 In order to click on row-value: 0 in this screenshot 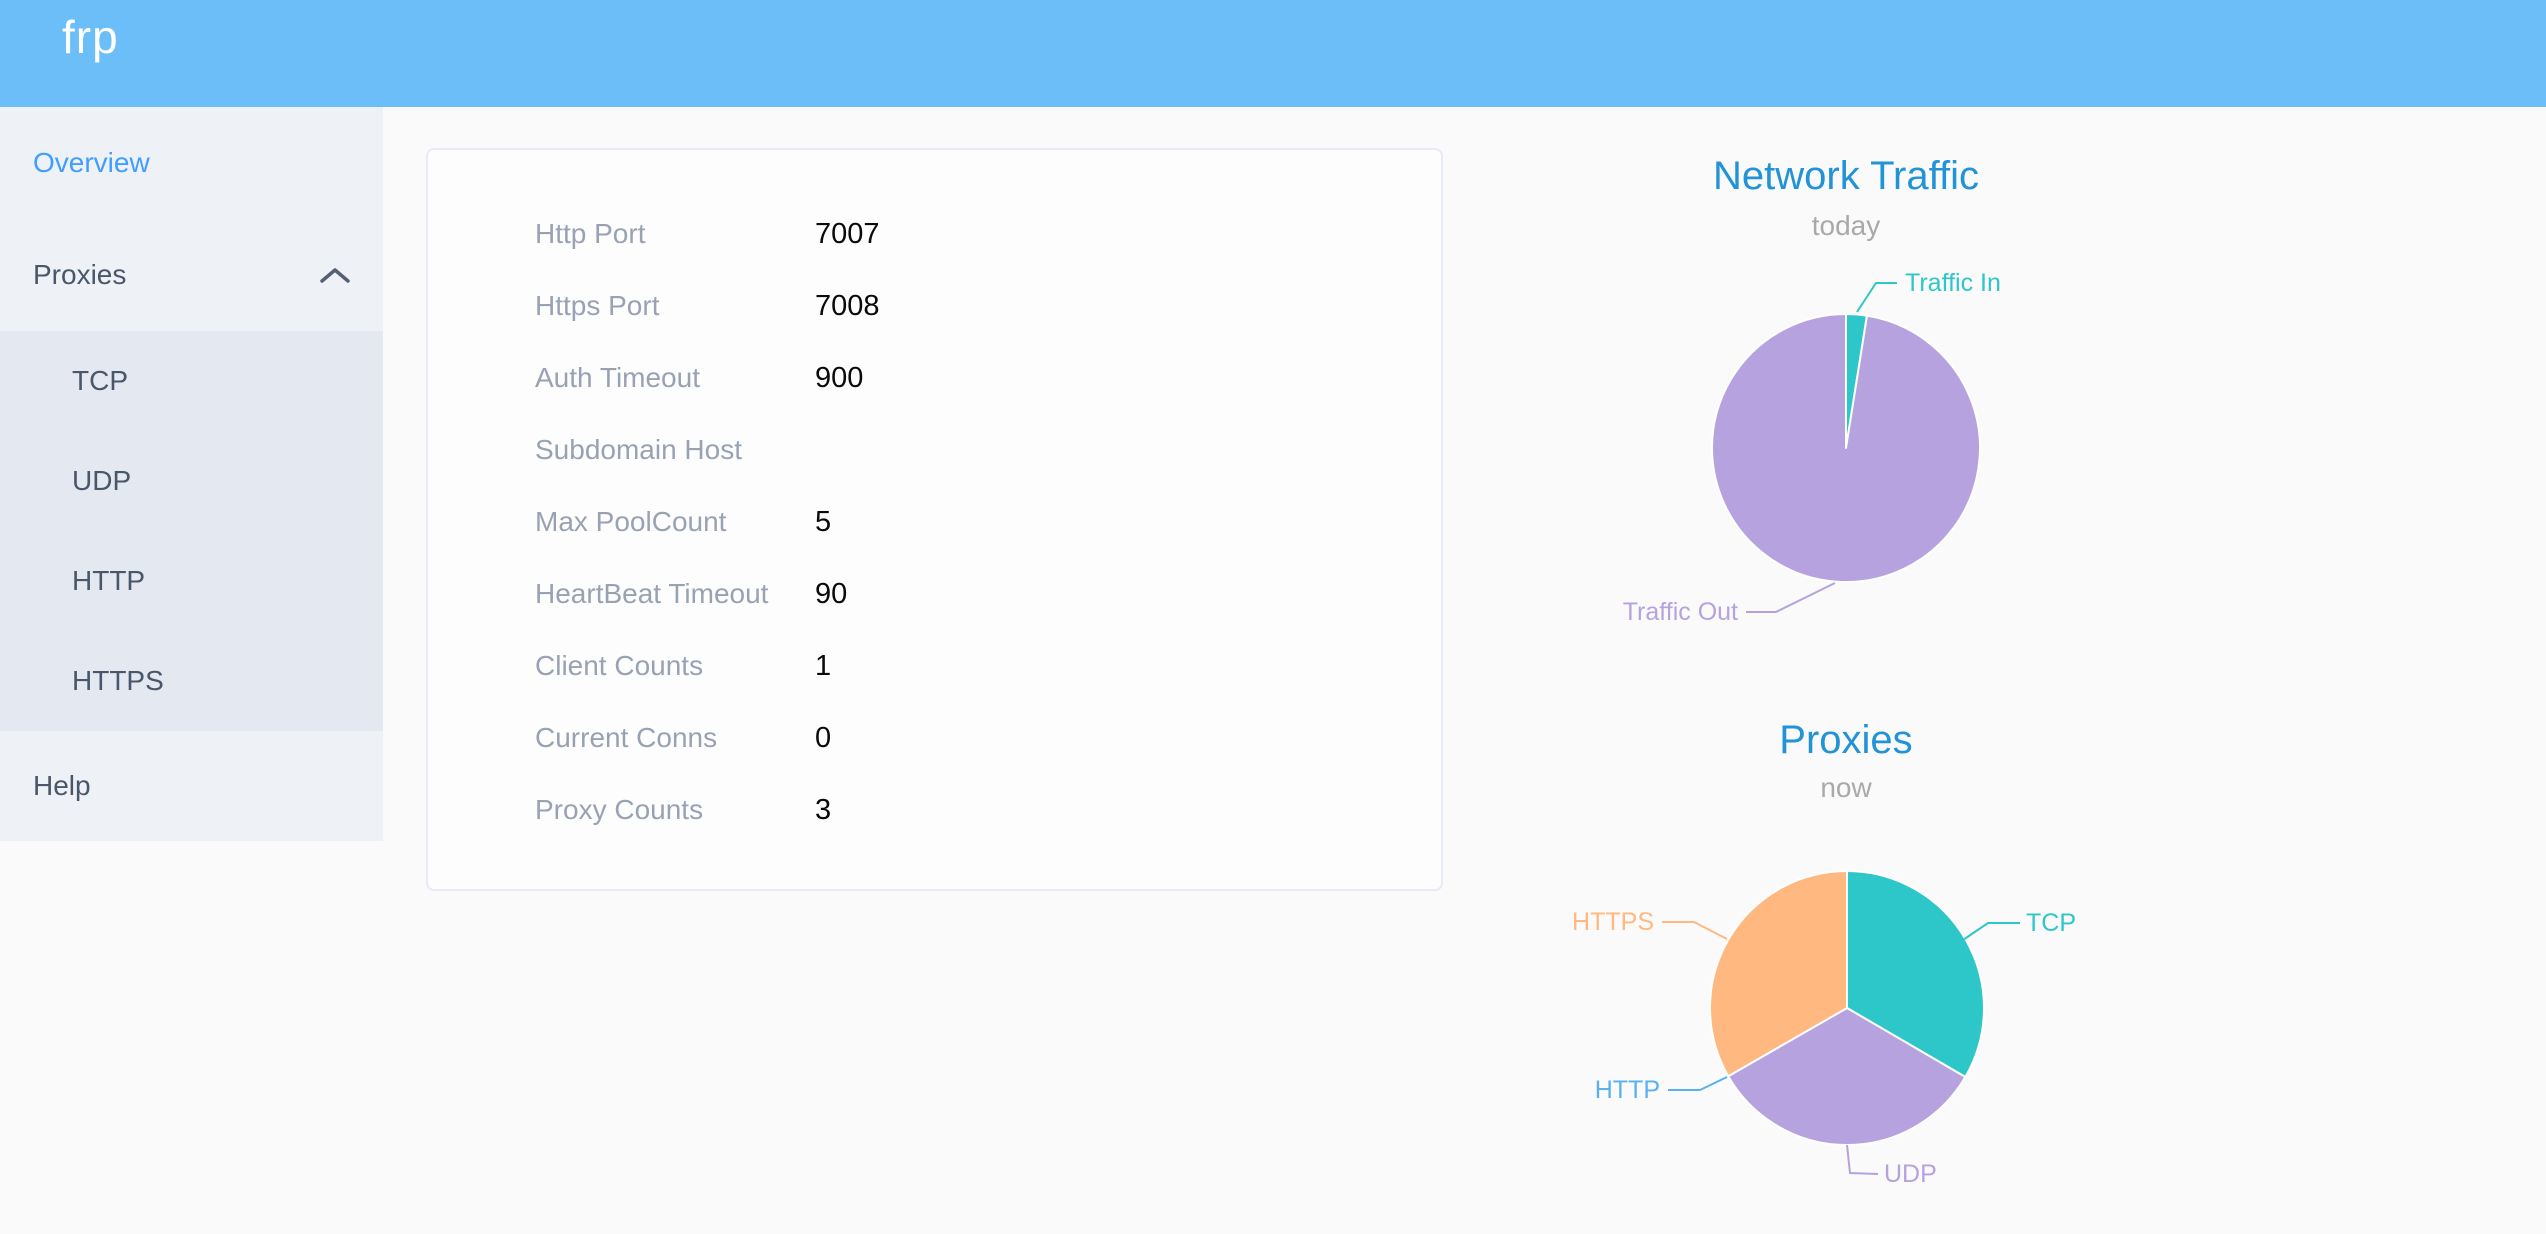, I will do `click(823, 737)`.